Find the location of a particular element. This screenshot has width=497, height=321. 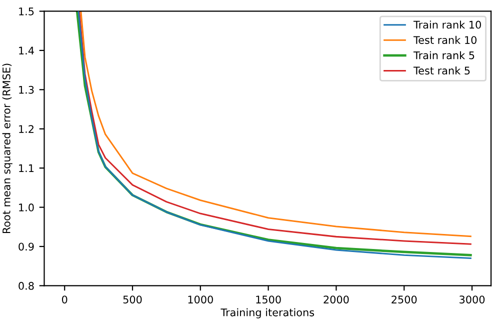

y-tick-label: 1.5 is located at coordinates (26, 12).